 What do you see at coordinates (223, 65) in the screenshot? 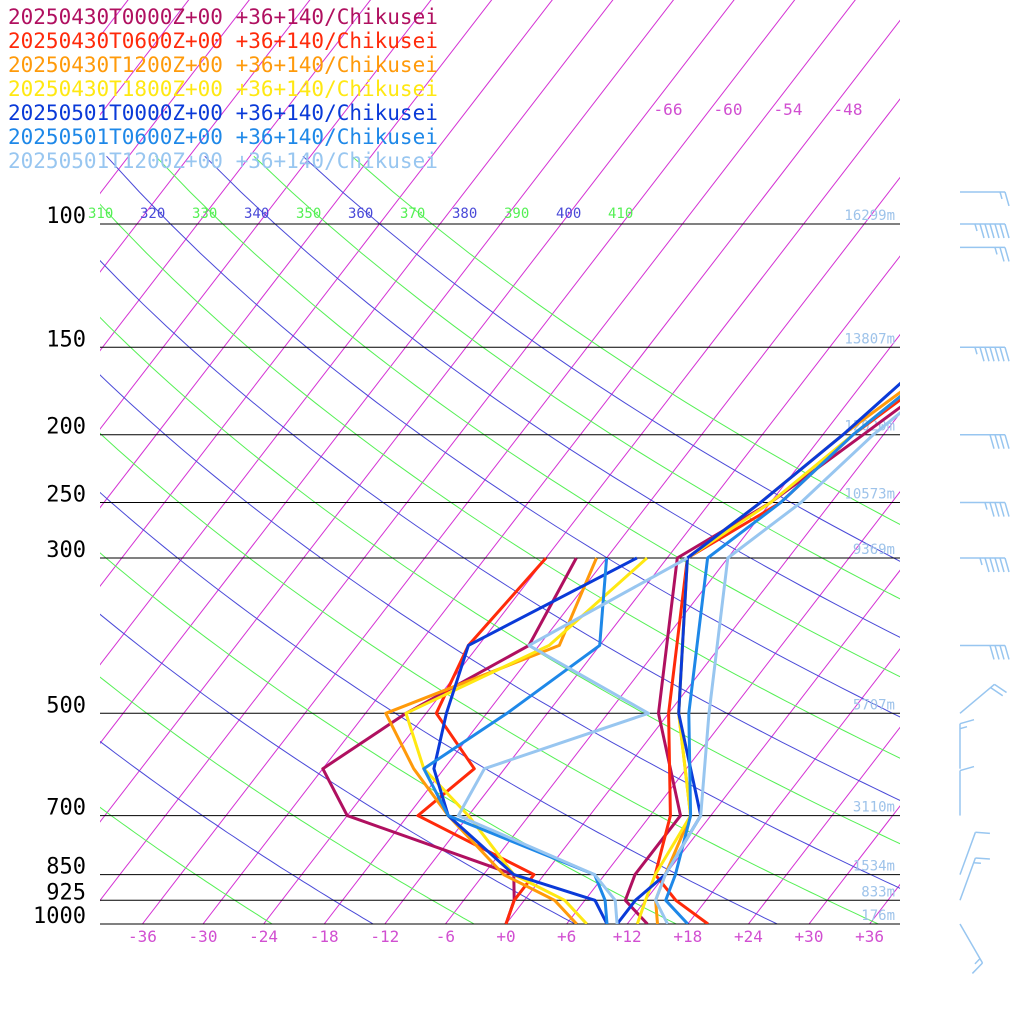
I see `legend-entry: 20250430T1200Z+00 +36+140/Chikusei` at bounding box center [223, 65].